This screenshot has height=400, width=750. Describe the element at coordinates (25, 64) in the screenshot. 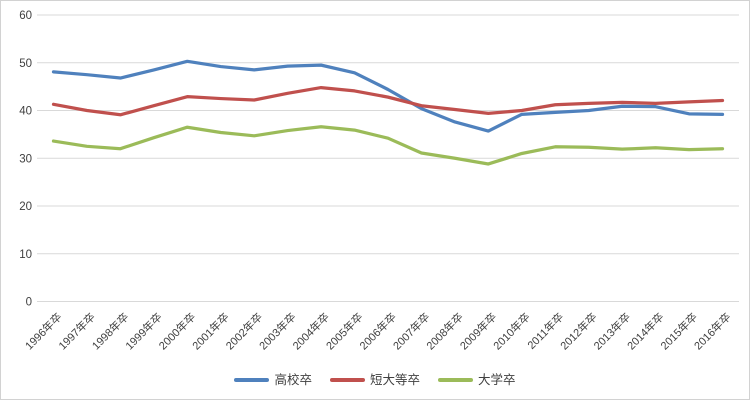

I see `y-axis-tick-label: 50` at that location.